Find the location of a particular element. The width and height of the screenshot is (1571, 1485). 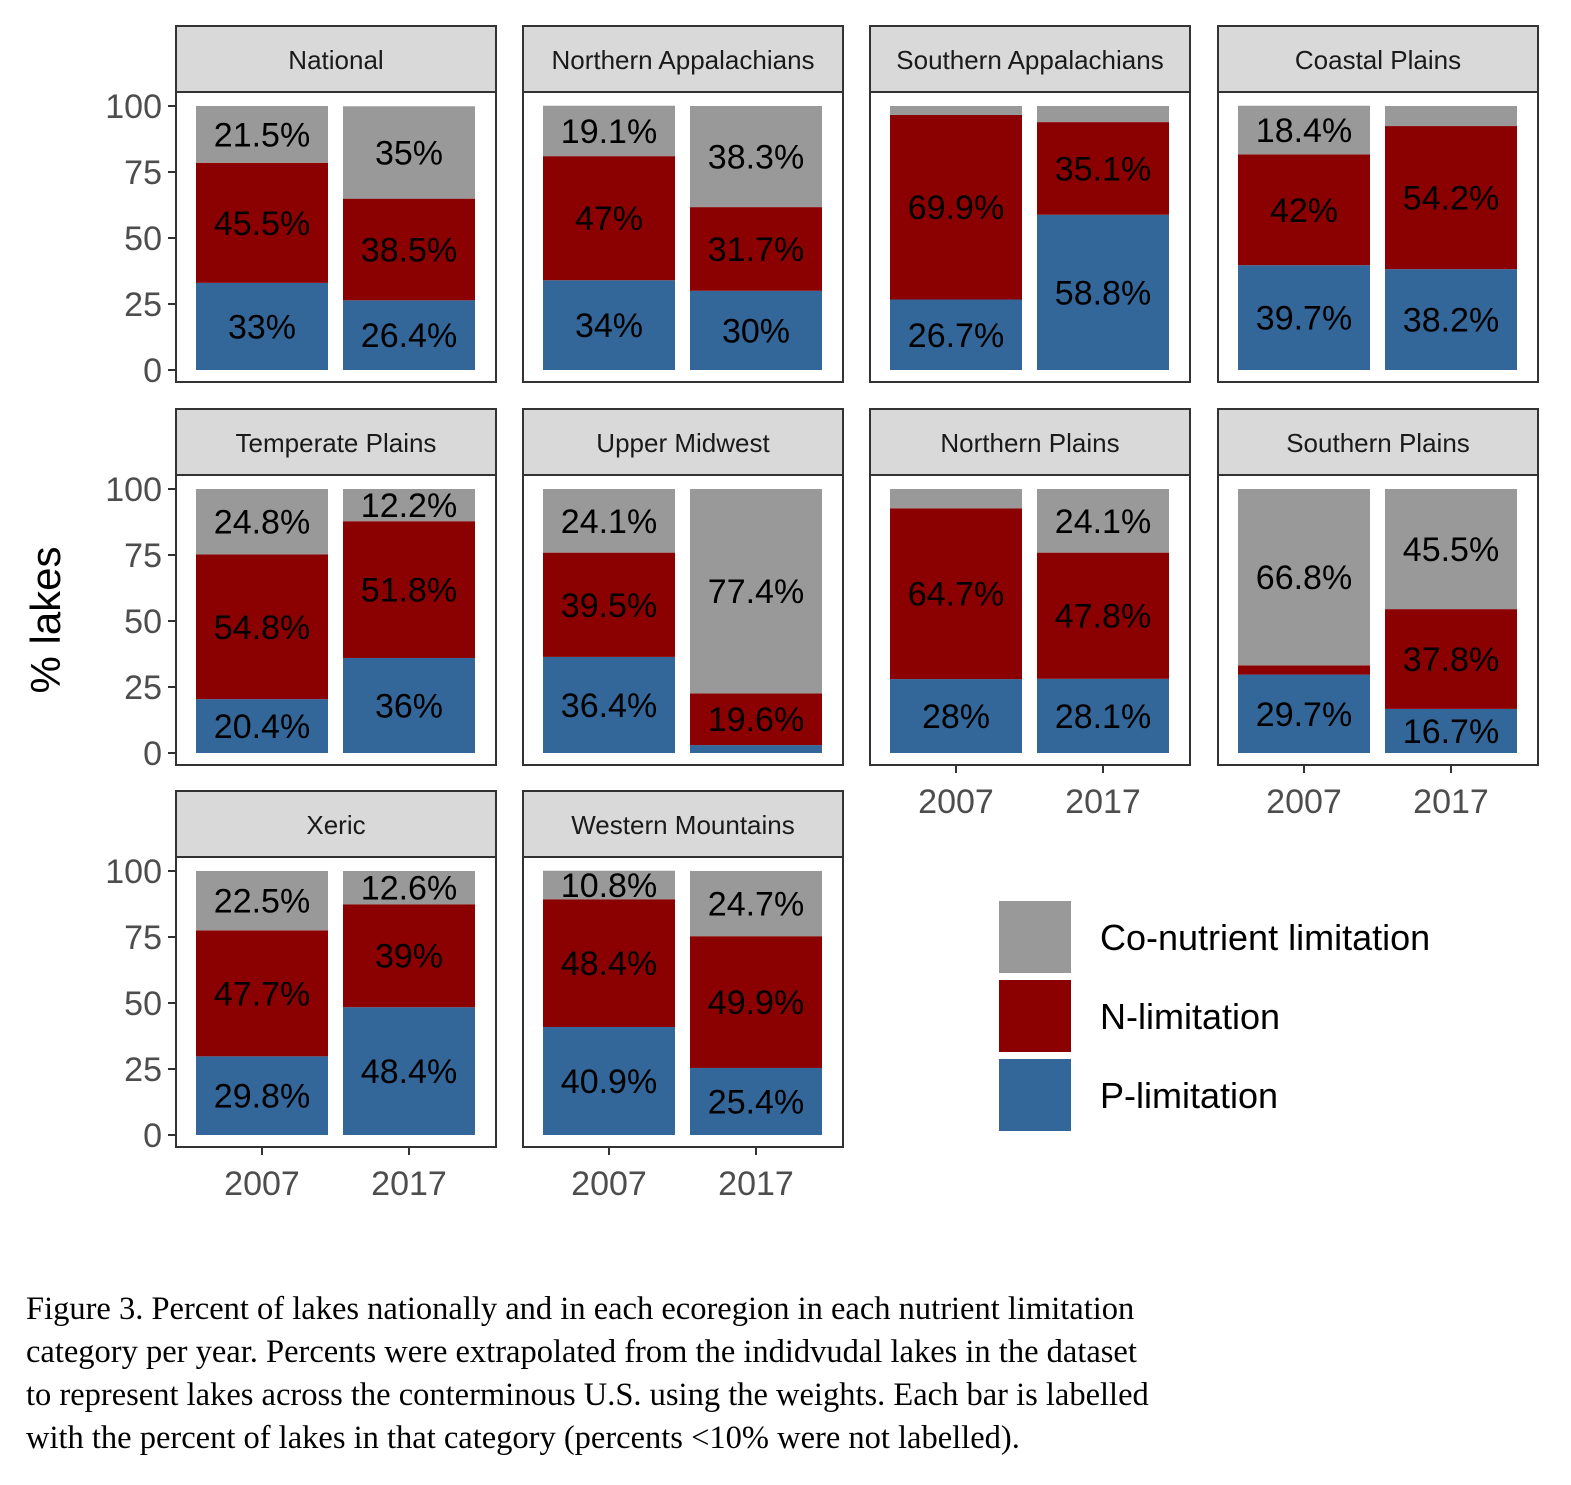

data-label: 40.9% is located at coordinates (609, 1082).